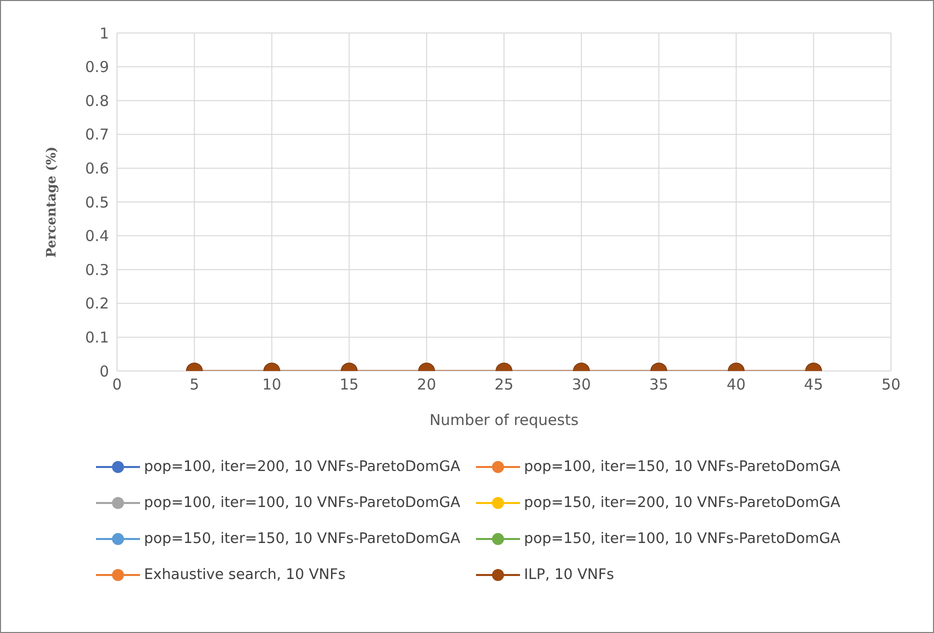 The image size is (934, 633). Describe the element at coordinates (581, 385) in the screenshot. I see `x-tick-label: 30` at that location.